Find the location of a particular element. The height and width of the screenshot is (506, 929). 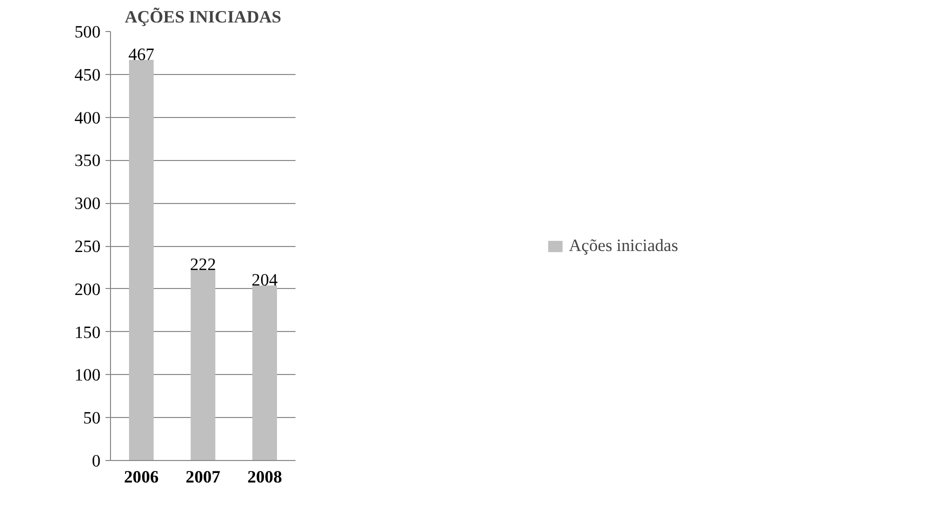

data-label: 222 is located at coordinates (203, 264).